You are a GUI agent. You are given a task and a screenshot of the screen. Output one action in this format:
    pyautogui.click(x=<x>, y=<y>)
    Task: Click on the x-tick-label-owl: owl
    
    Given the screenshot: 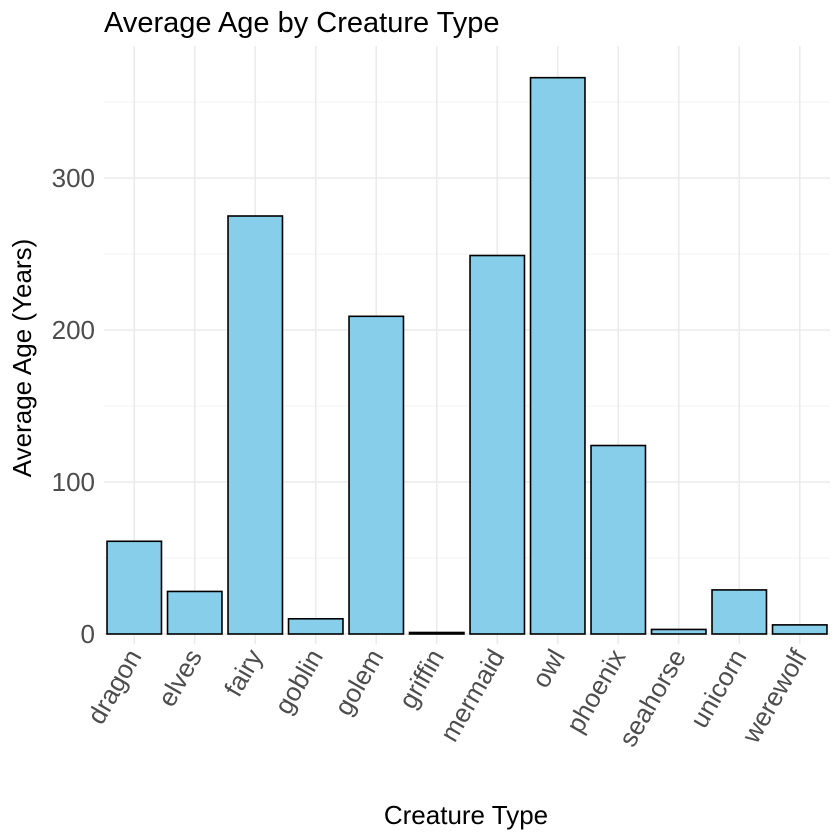 What is the action you would take?
    pyautogui.click(x=547, y=668)
    